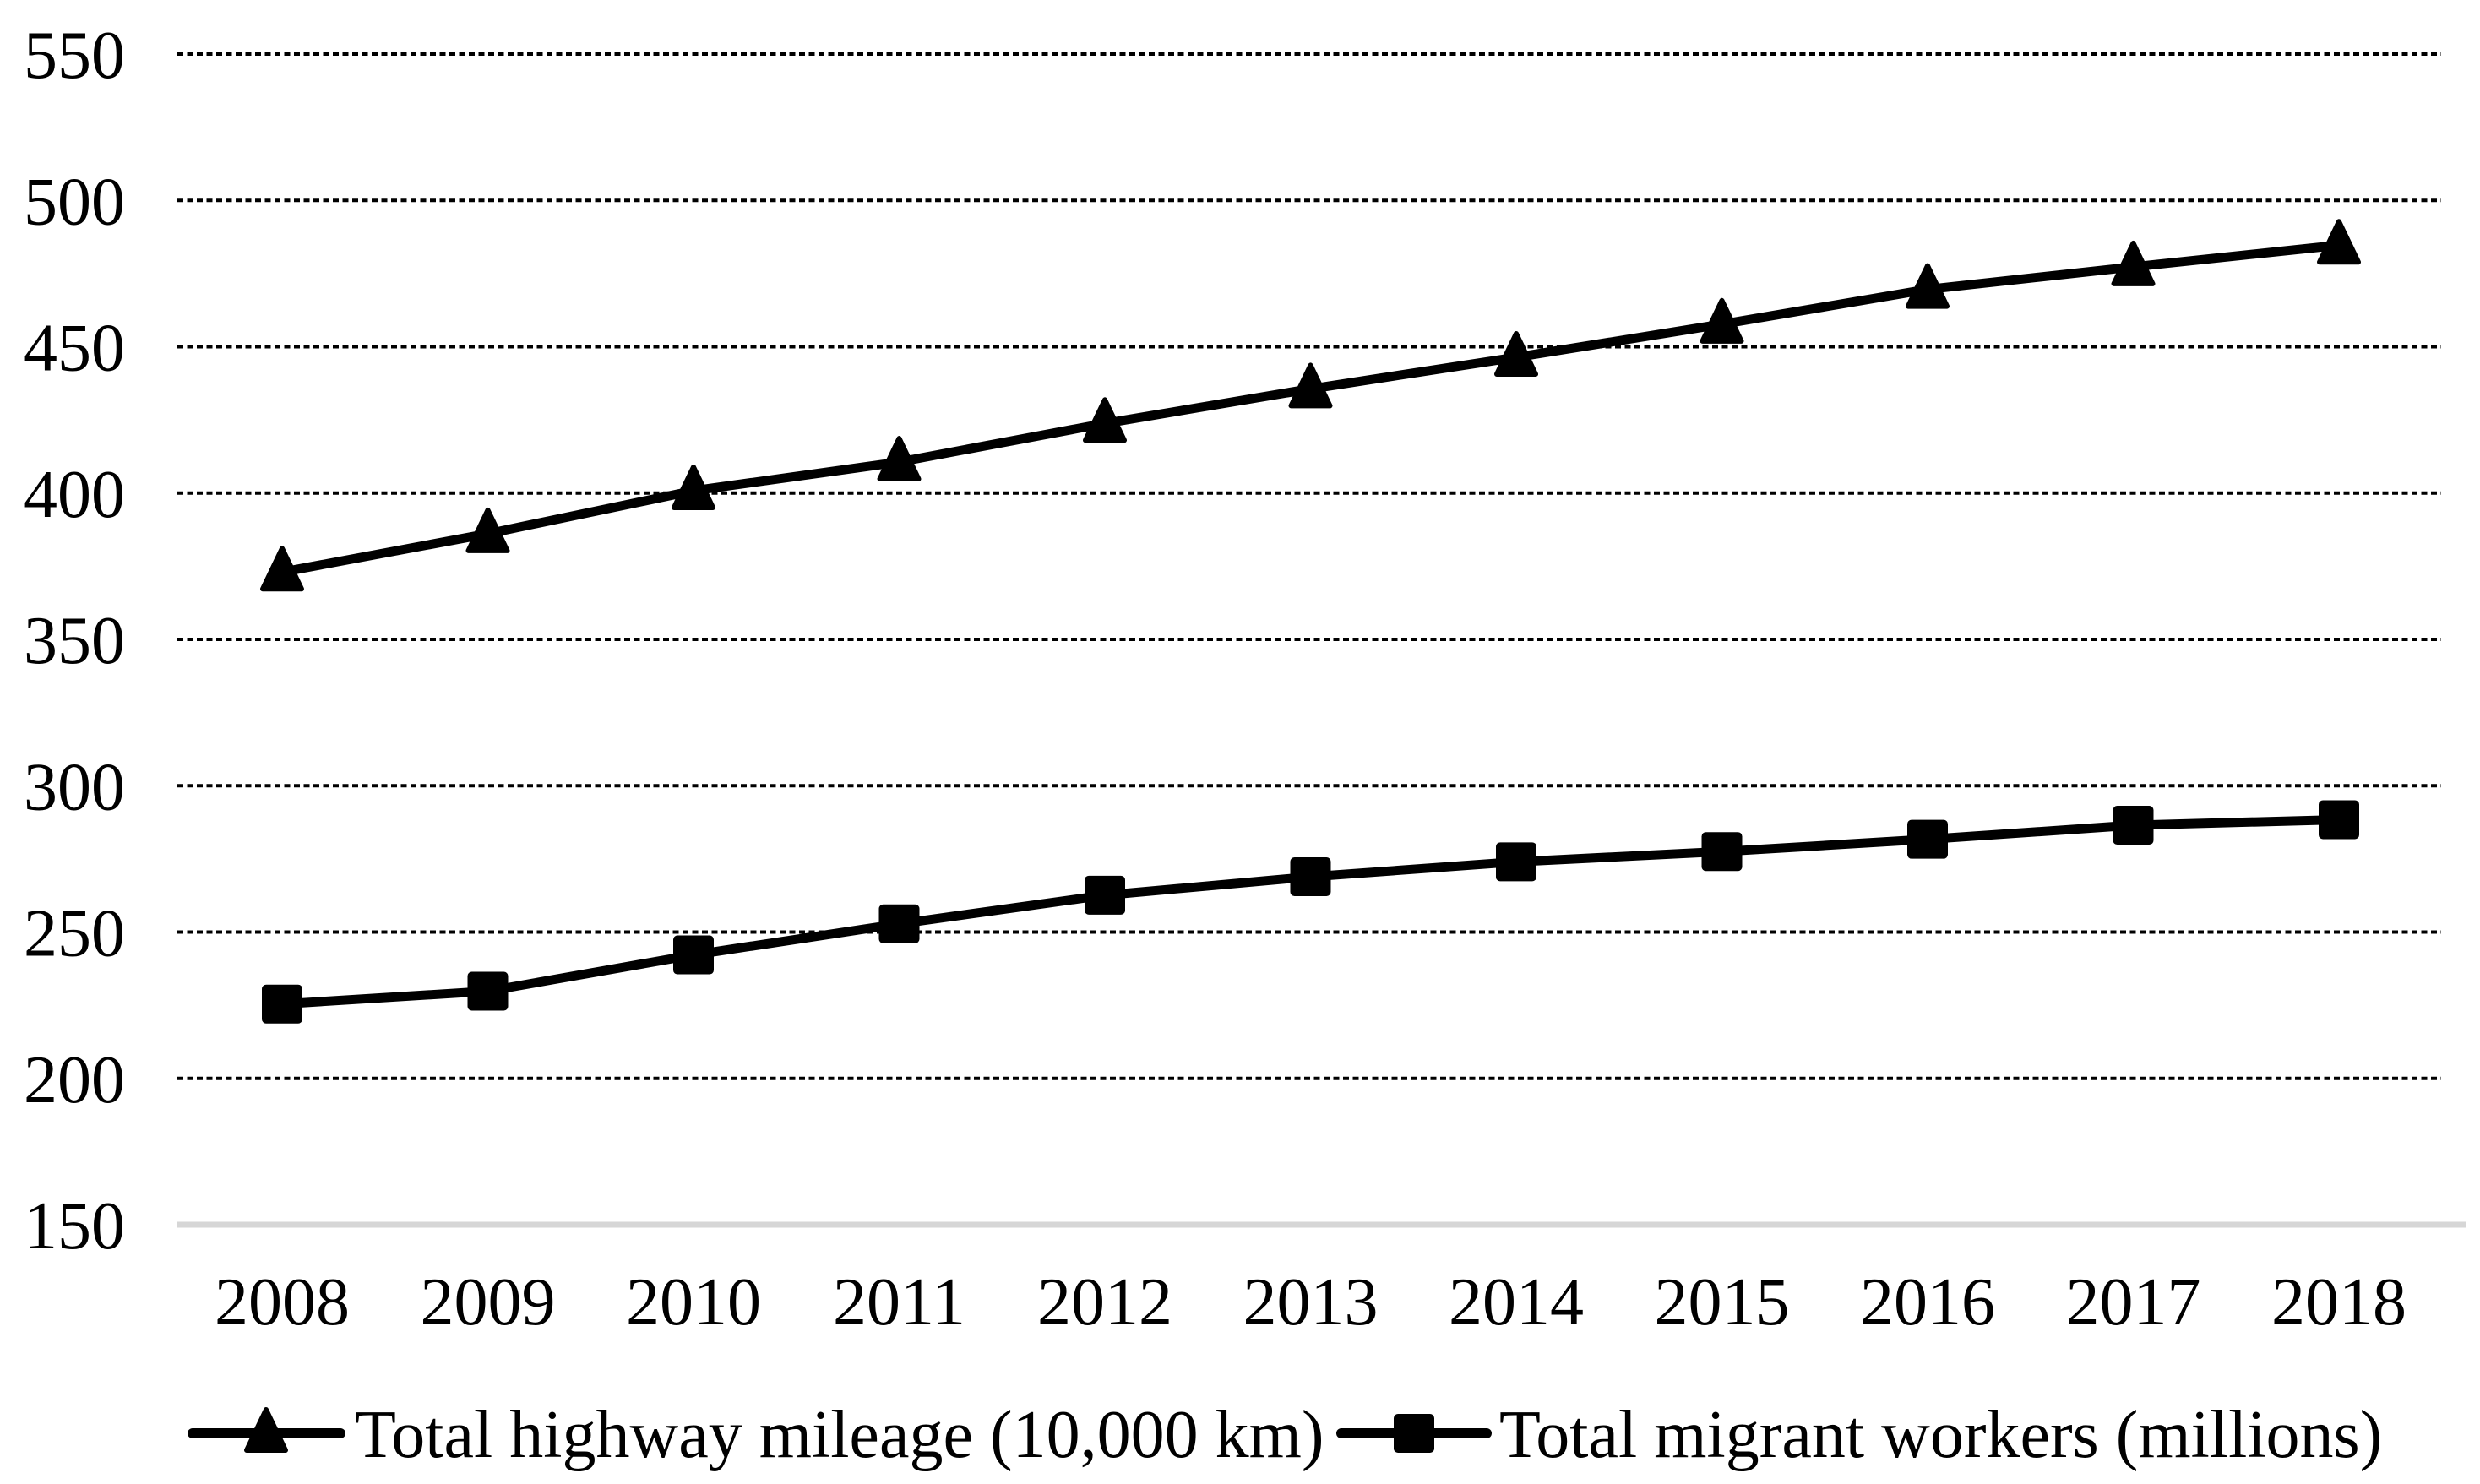 The width and height of the screenshot is (2480, 1484). I want to click on series-1-point-2008-square-marker, so click(282, 1004).